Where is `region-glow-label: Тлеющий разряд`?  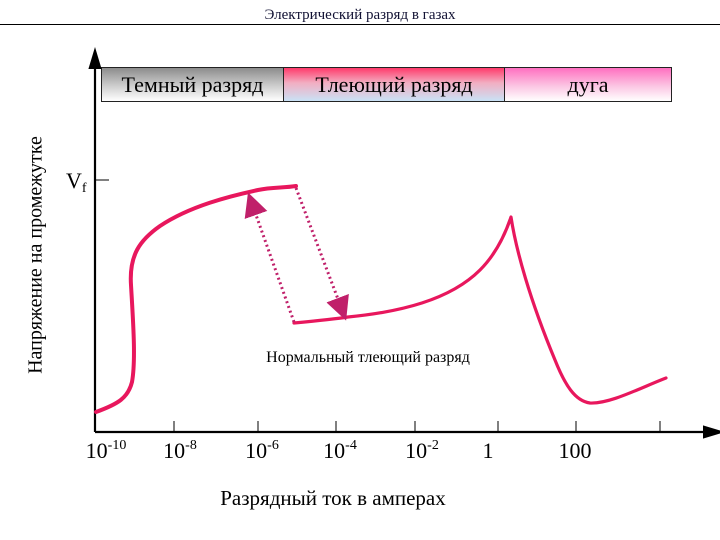 region-glow-label: Тлеющий разряд is located at coordinates (394, 84).